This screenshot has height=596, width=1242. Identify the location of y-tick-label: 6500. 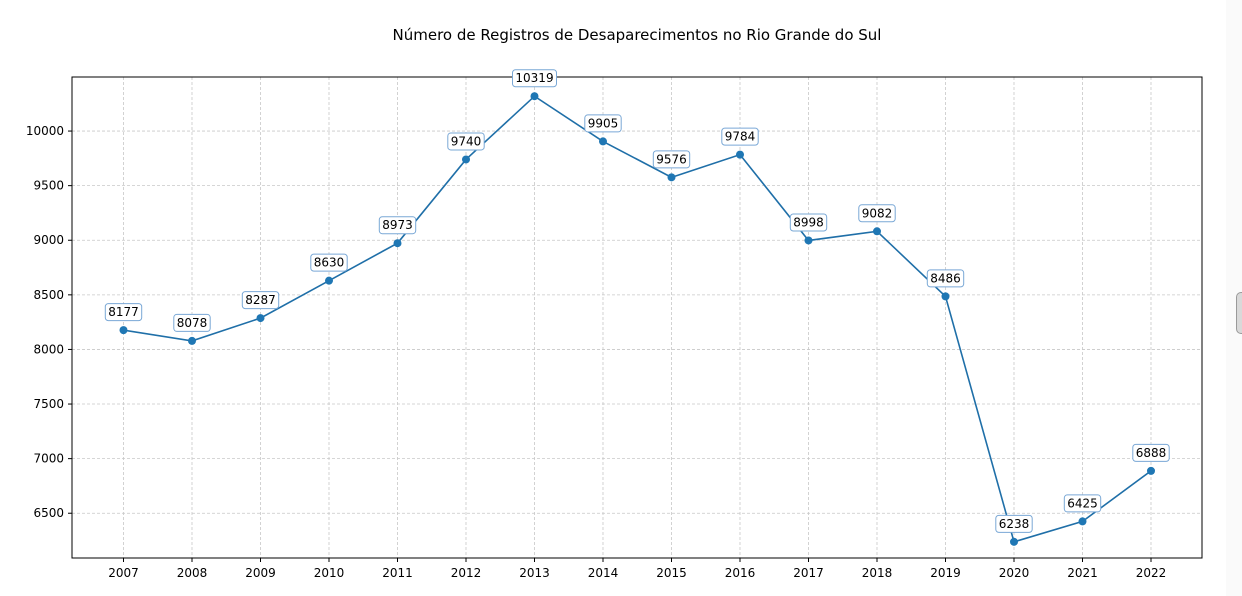
(48, 513).